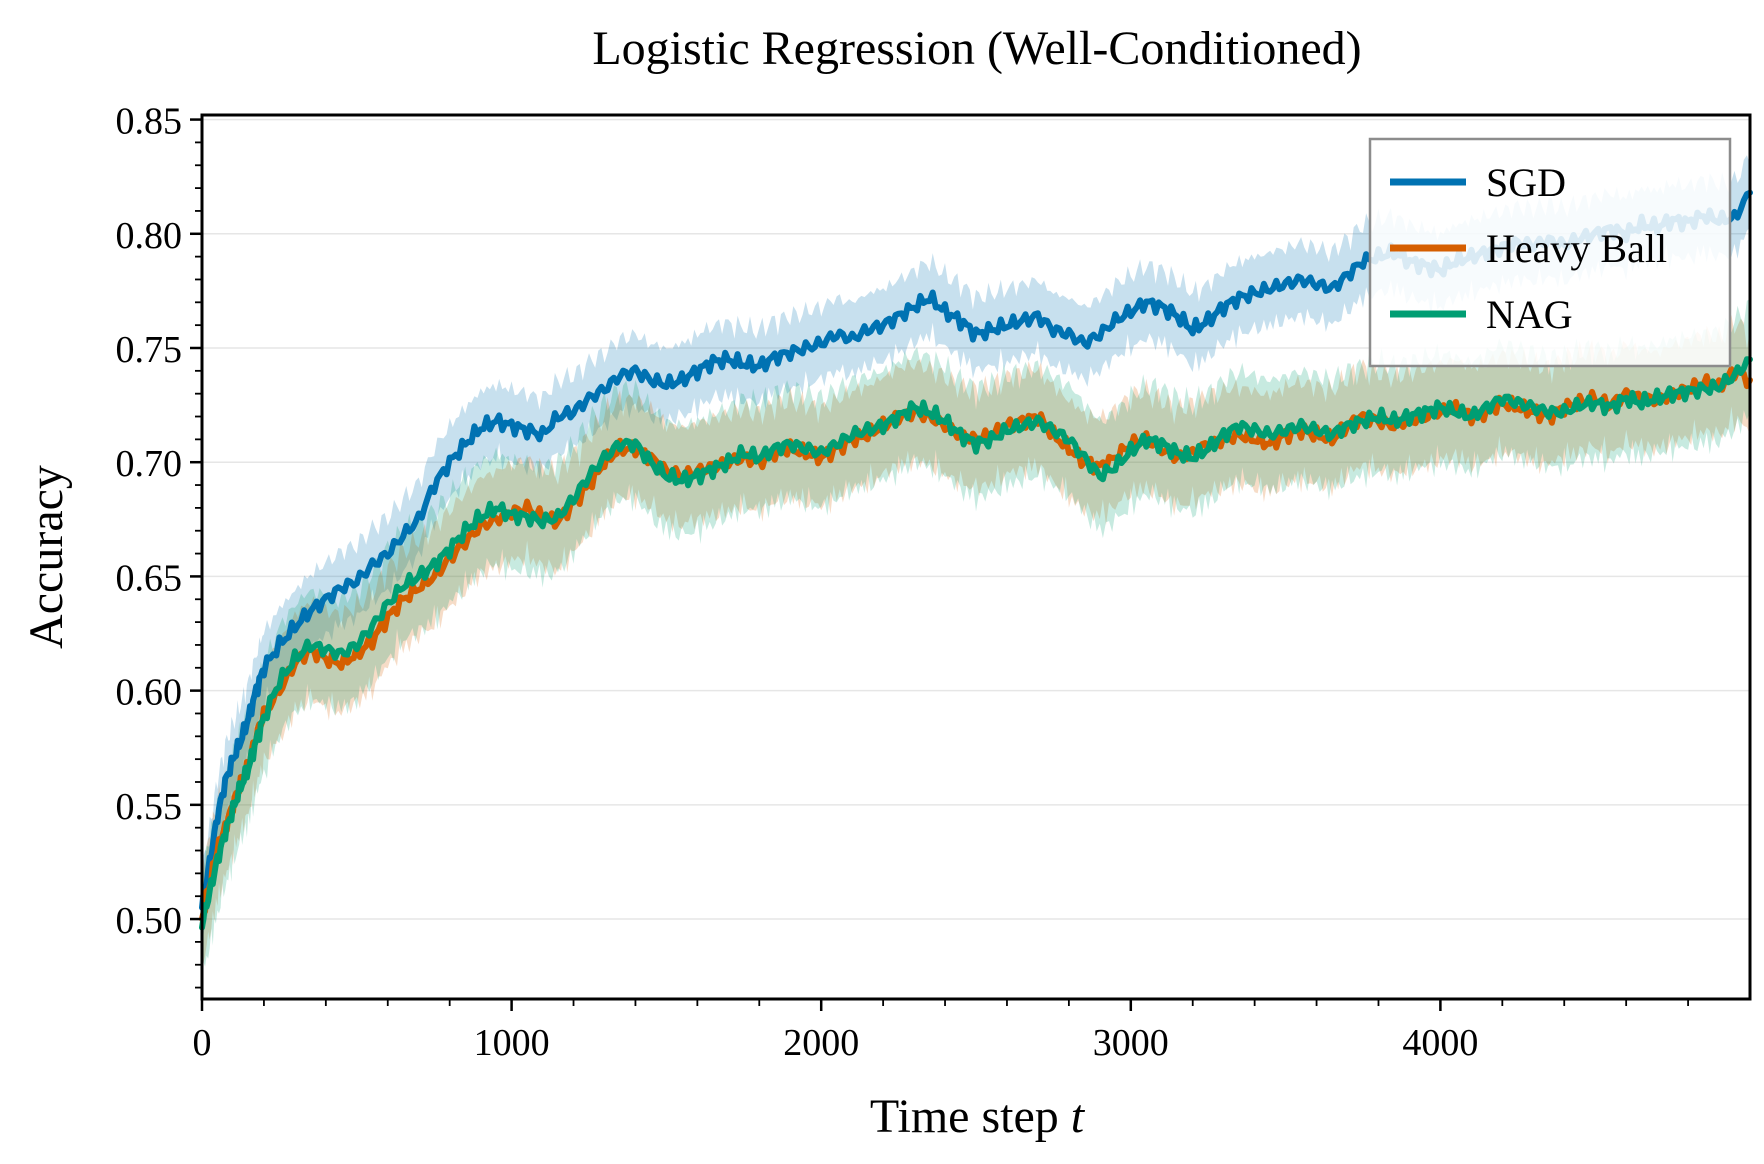 Image resolution: width=1764 pixels, height=1164 pixels. Describe the element at coordinates (1440, 1043) in the screenshot. I see `x-tick-label: 4000` at that location.